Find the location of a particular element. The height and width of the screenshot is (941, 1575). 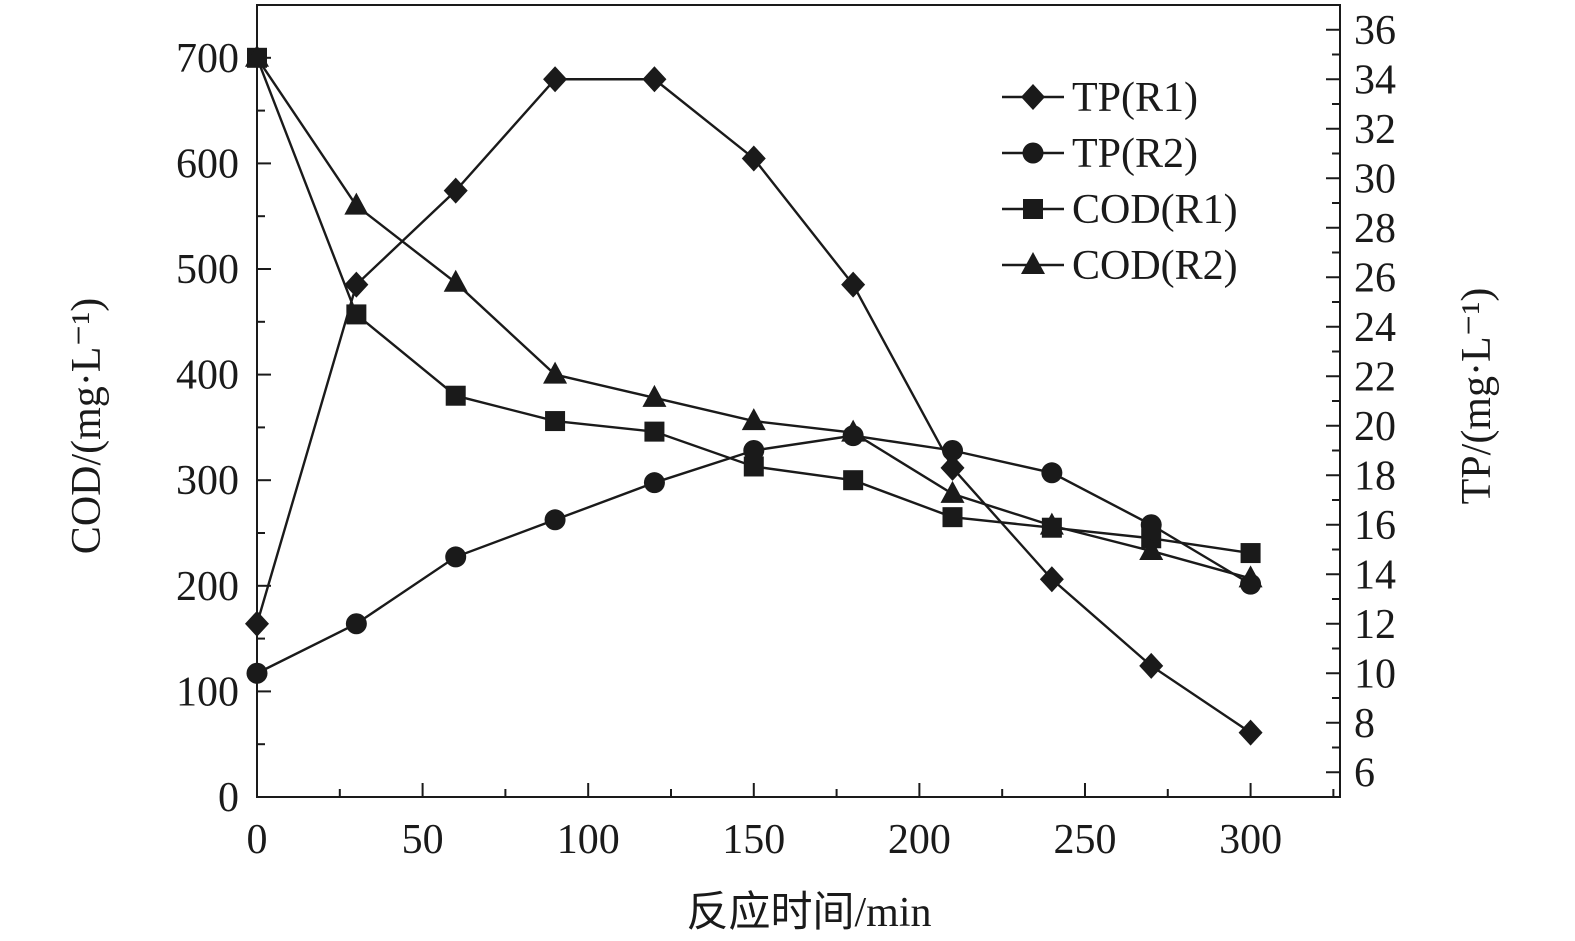

legend-label: TP(R1) is located at coordinates (1135, 98).